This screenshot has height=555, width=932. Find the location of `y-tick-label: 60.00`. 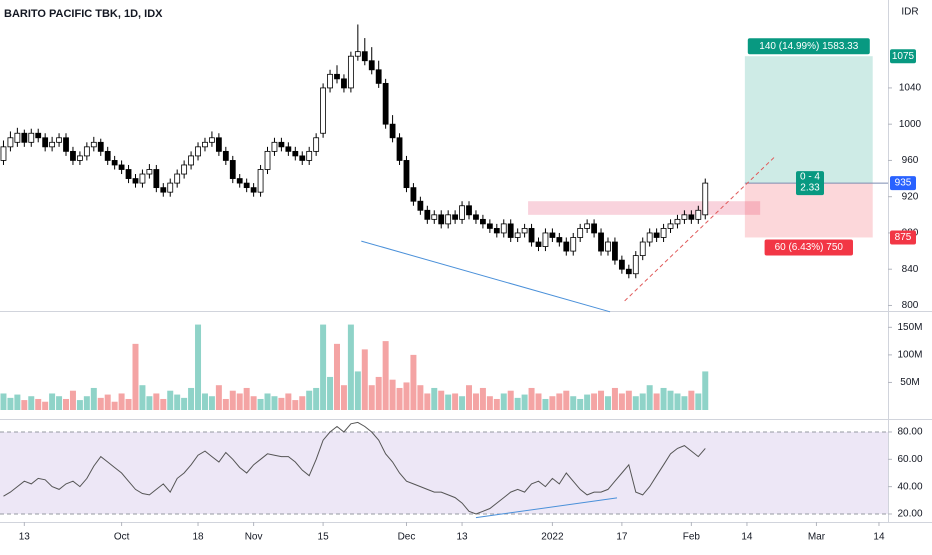

y-tick-label: 60.00 is located at coordinates (909, 459).